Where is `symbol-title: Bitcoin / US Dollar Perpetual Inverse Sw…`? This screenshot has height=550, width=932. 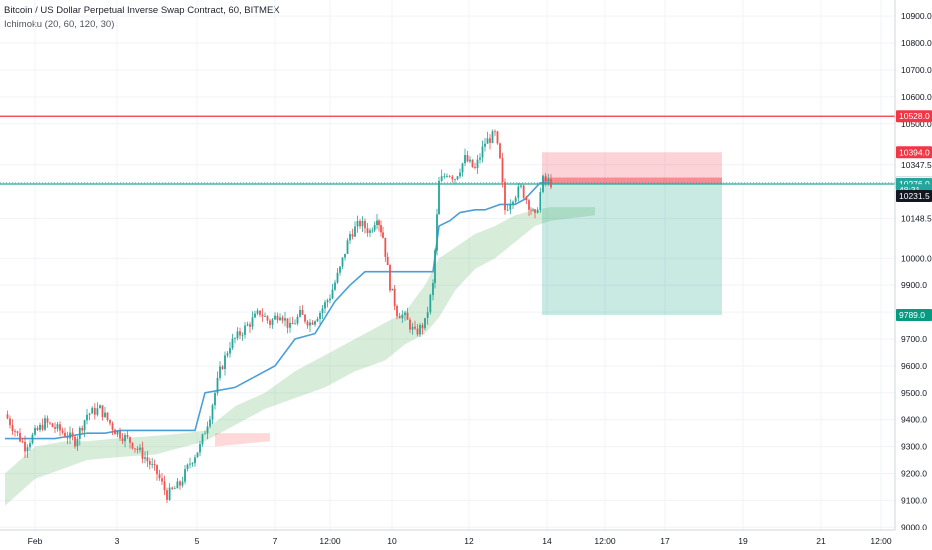
symbol-title: Bitcoin / US Dollar Perpetual Inverse Sw… is located at coordinates (142, 10).